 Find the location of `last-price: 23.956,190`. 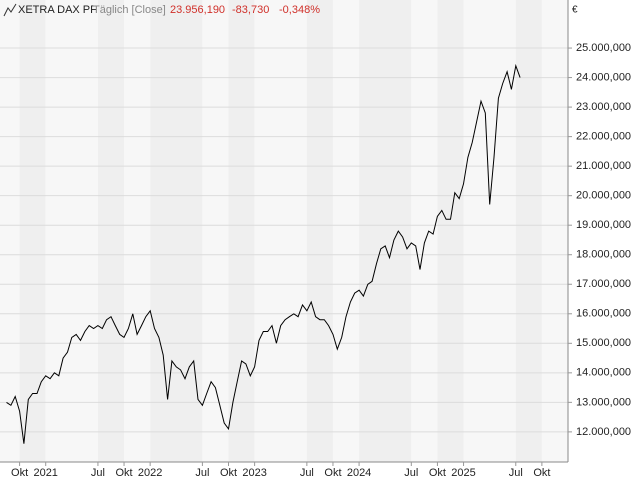

last-price: 23.956,190 is located at coordinates (197, 10).